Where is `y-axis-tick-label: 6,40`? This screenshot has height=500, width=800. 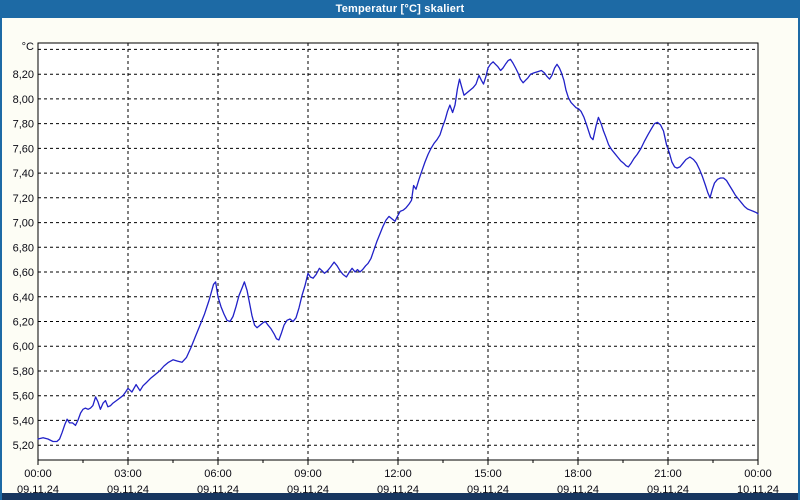
y-axis-tick-label: 6,40 is located at coordinates (23, 298).